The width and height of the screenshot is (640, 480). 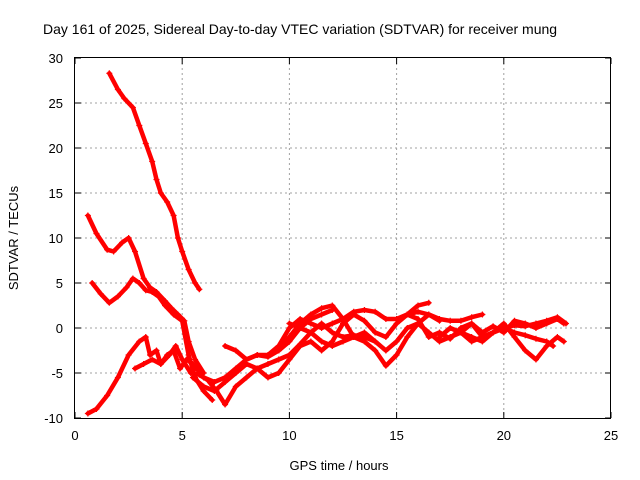 I want to click on x-tick-label: 0, so click(x=74, y=435).